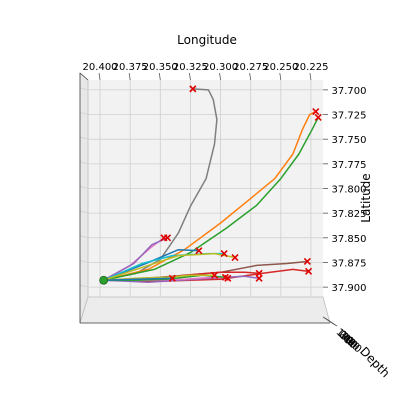 The image size is (404, 404). Describe the element at coordinates (349, 140) in the screenshot. I see `y-tick-label: 37.750` at that location.